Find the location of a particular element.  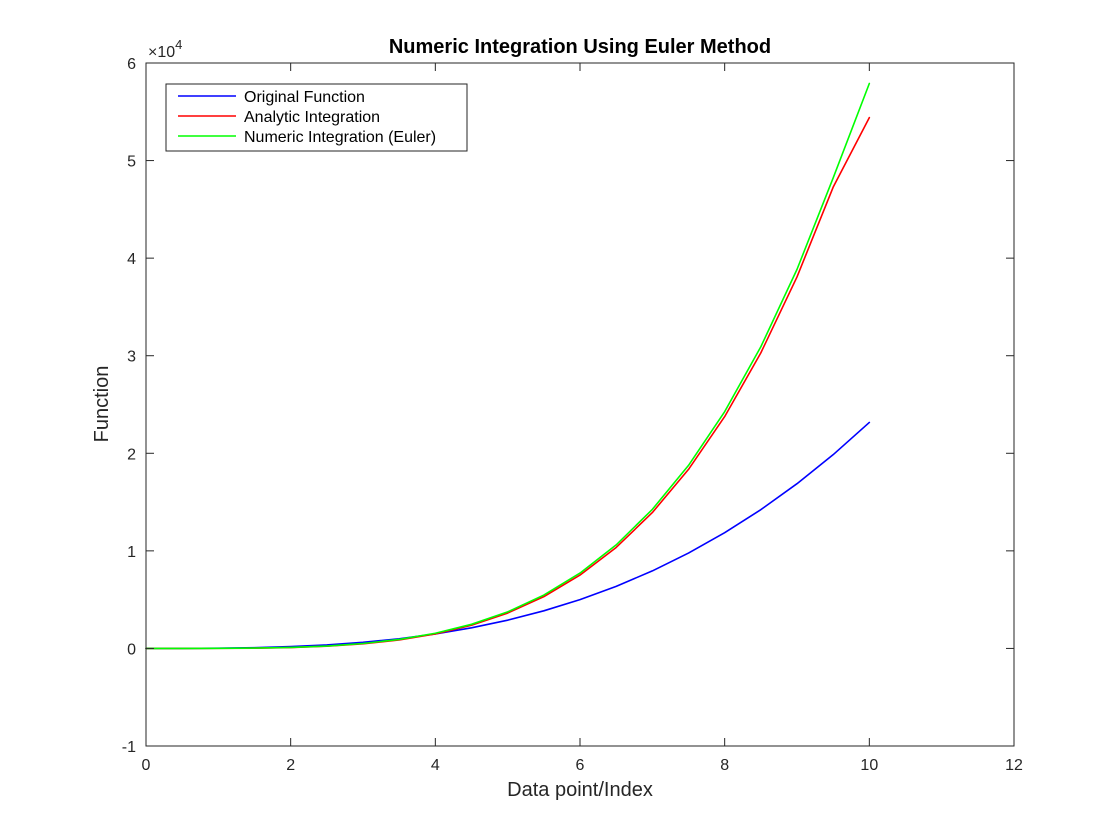

x-tick-label: 8 is located at coordinates (724, 765).